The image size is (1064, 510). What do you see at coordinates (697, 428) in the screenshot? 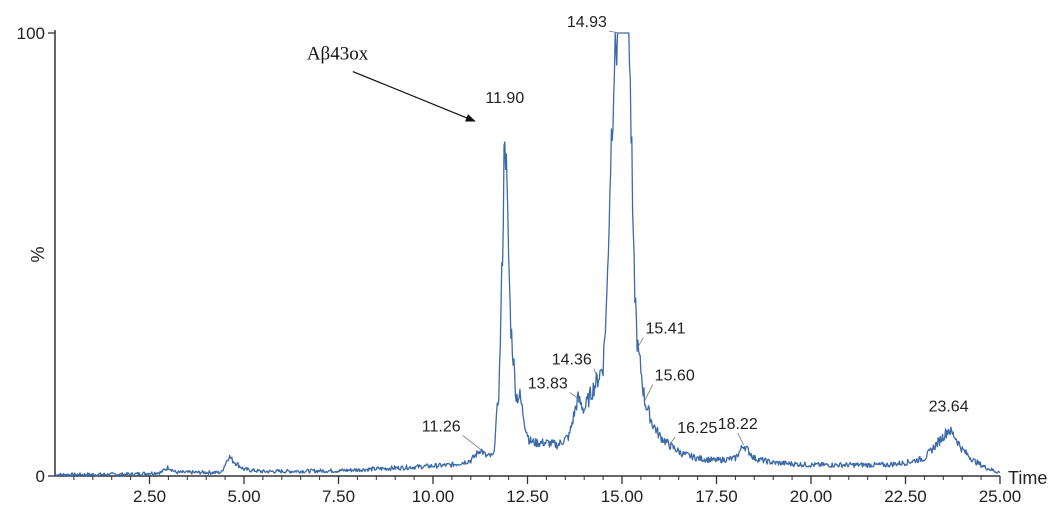
I see `peak-label: 16.25` at bounding box center [697, 428].